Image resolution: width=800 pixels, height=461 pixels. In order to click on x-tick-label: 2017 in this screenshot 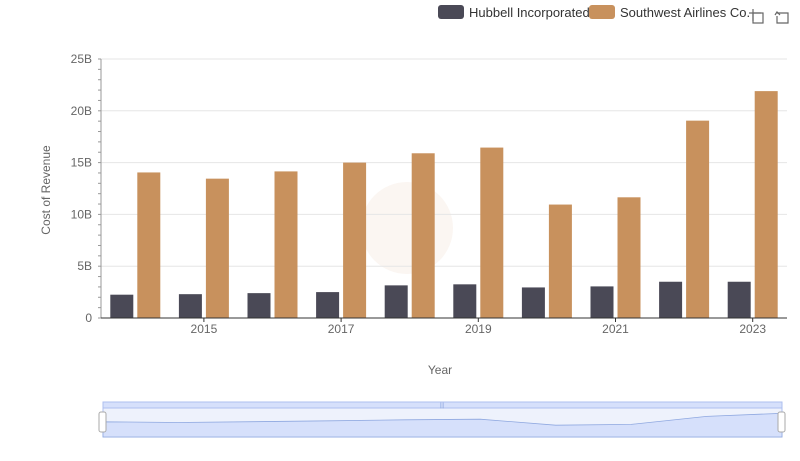, I will do `click(341, 329)`.